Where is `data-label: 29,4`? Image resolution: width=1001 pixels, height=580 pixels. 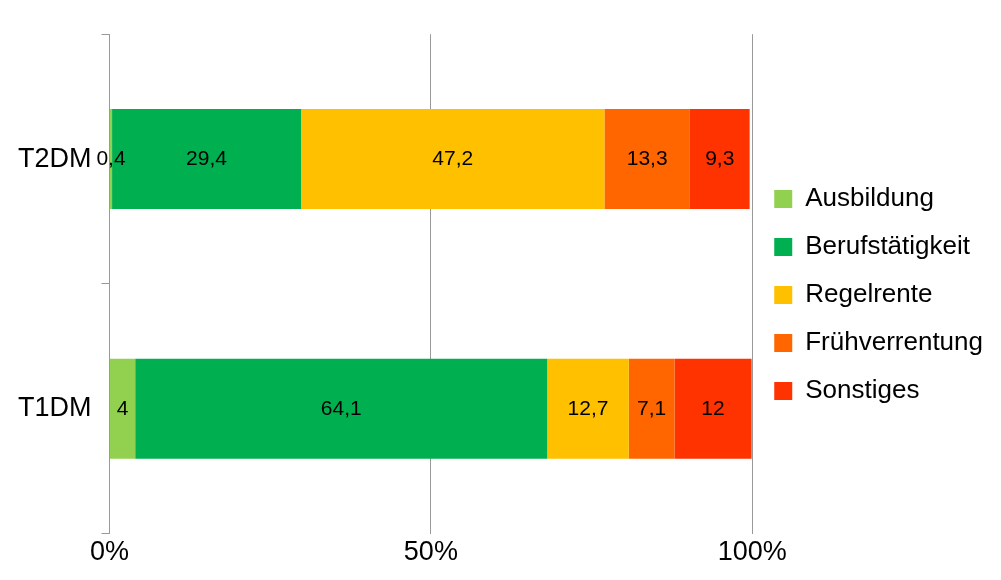
data-label: 29,4 is located at coordinates (207, 157).